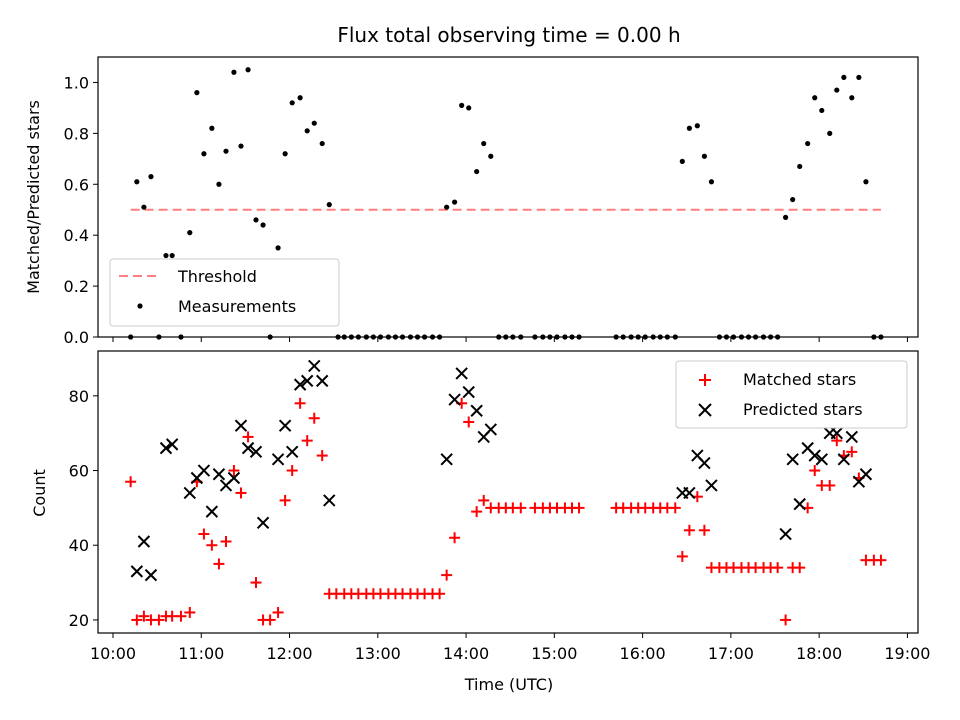 The image size is (960, 720). I want to click on x-tick-label: 18:00, so click(819, 653).